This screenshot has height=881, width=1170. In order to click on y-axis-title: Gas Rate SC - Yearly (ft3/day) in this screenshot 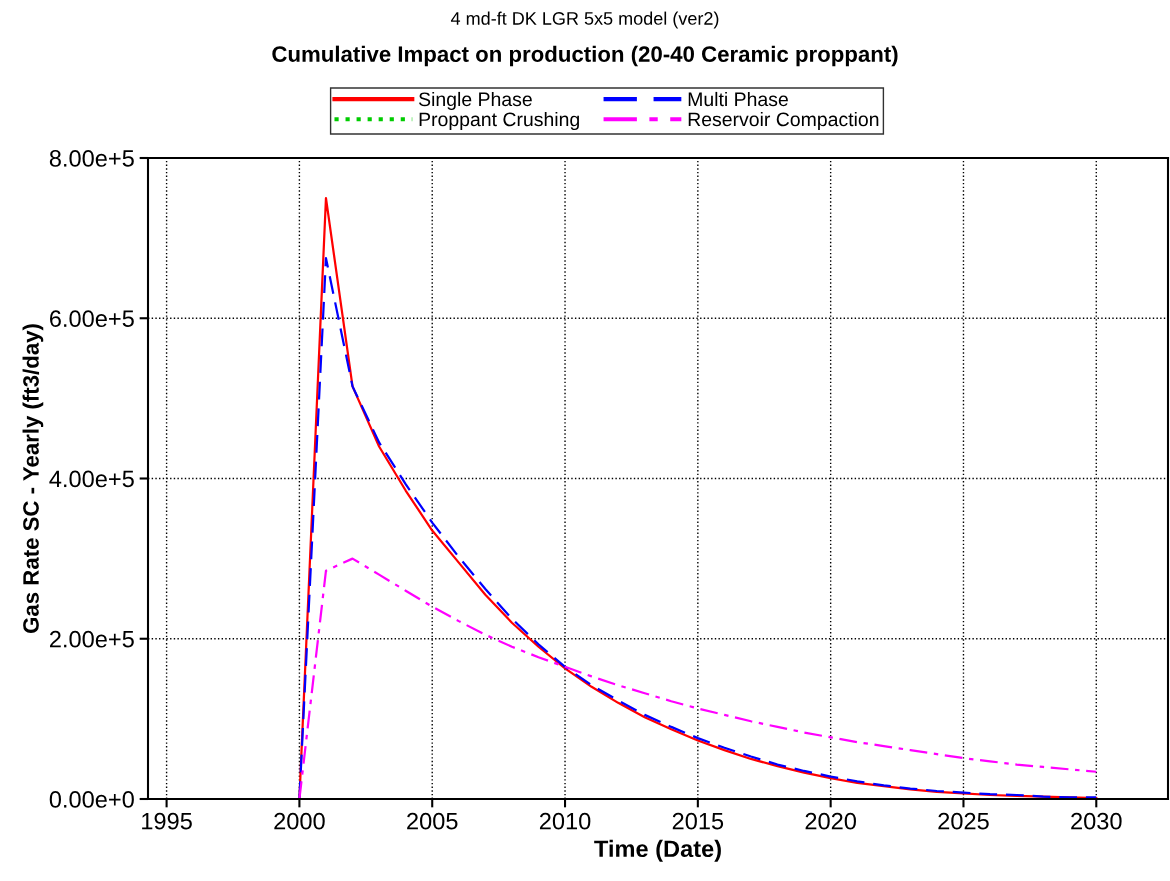, I will do `click(33, 478)`.